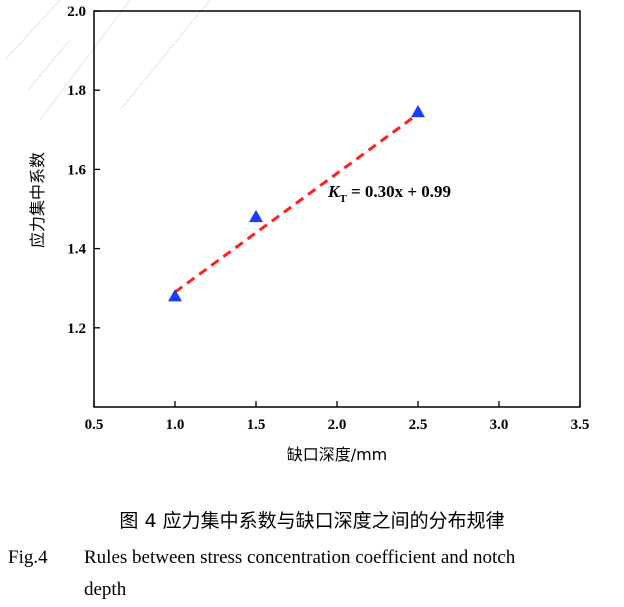 This screenshot has width=624, height=607. What do you see at coordinates (499, 425) in the screenshot?
I see `x-tick-label: 3.0` at bounding box center [499, 425].